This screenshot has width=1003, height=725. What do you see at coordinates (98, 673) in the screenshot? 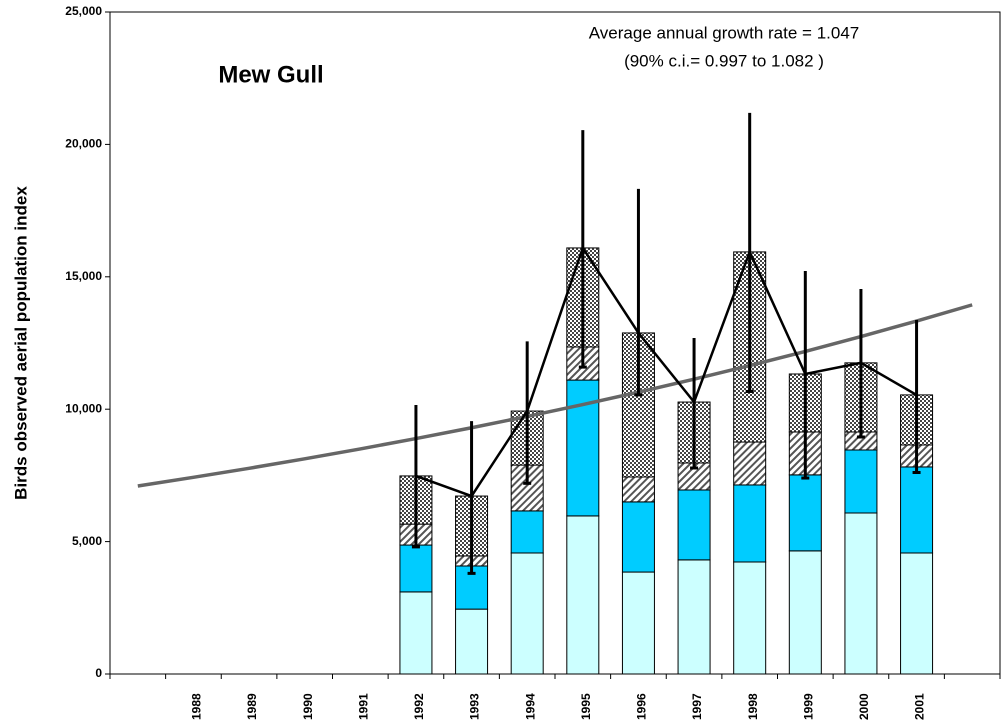
I see `y-tick-label: 0` at bounding box center [98, 673].